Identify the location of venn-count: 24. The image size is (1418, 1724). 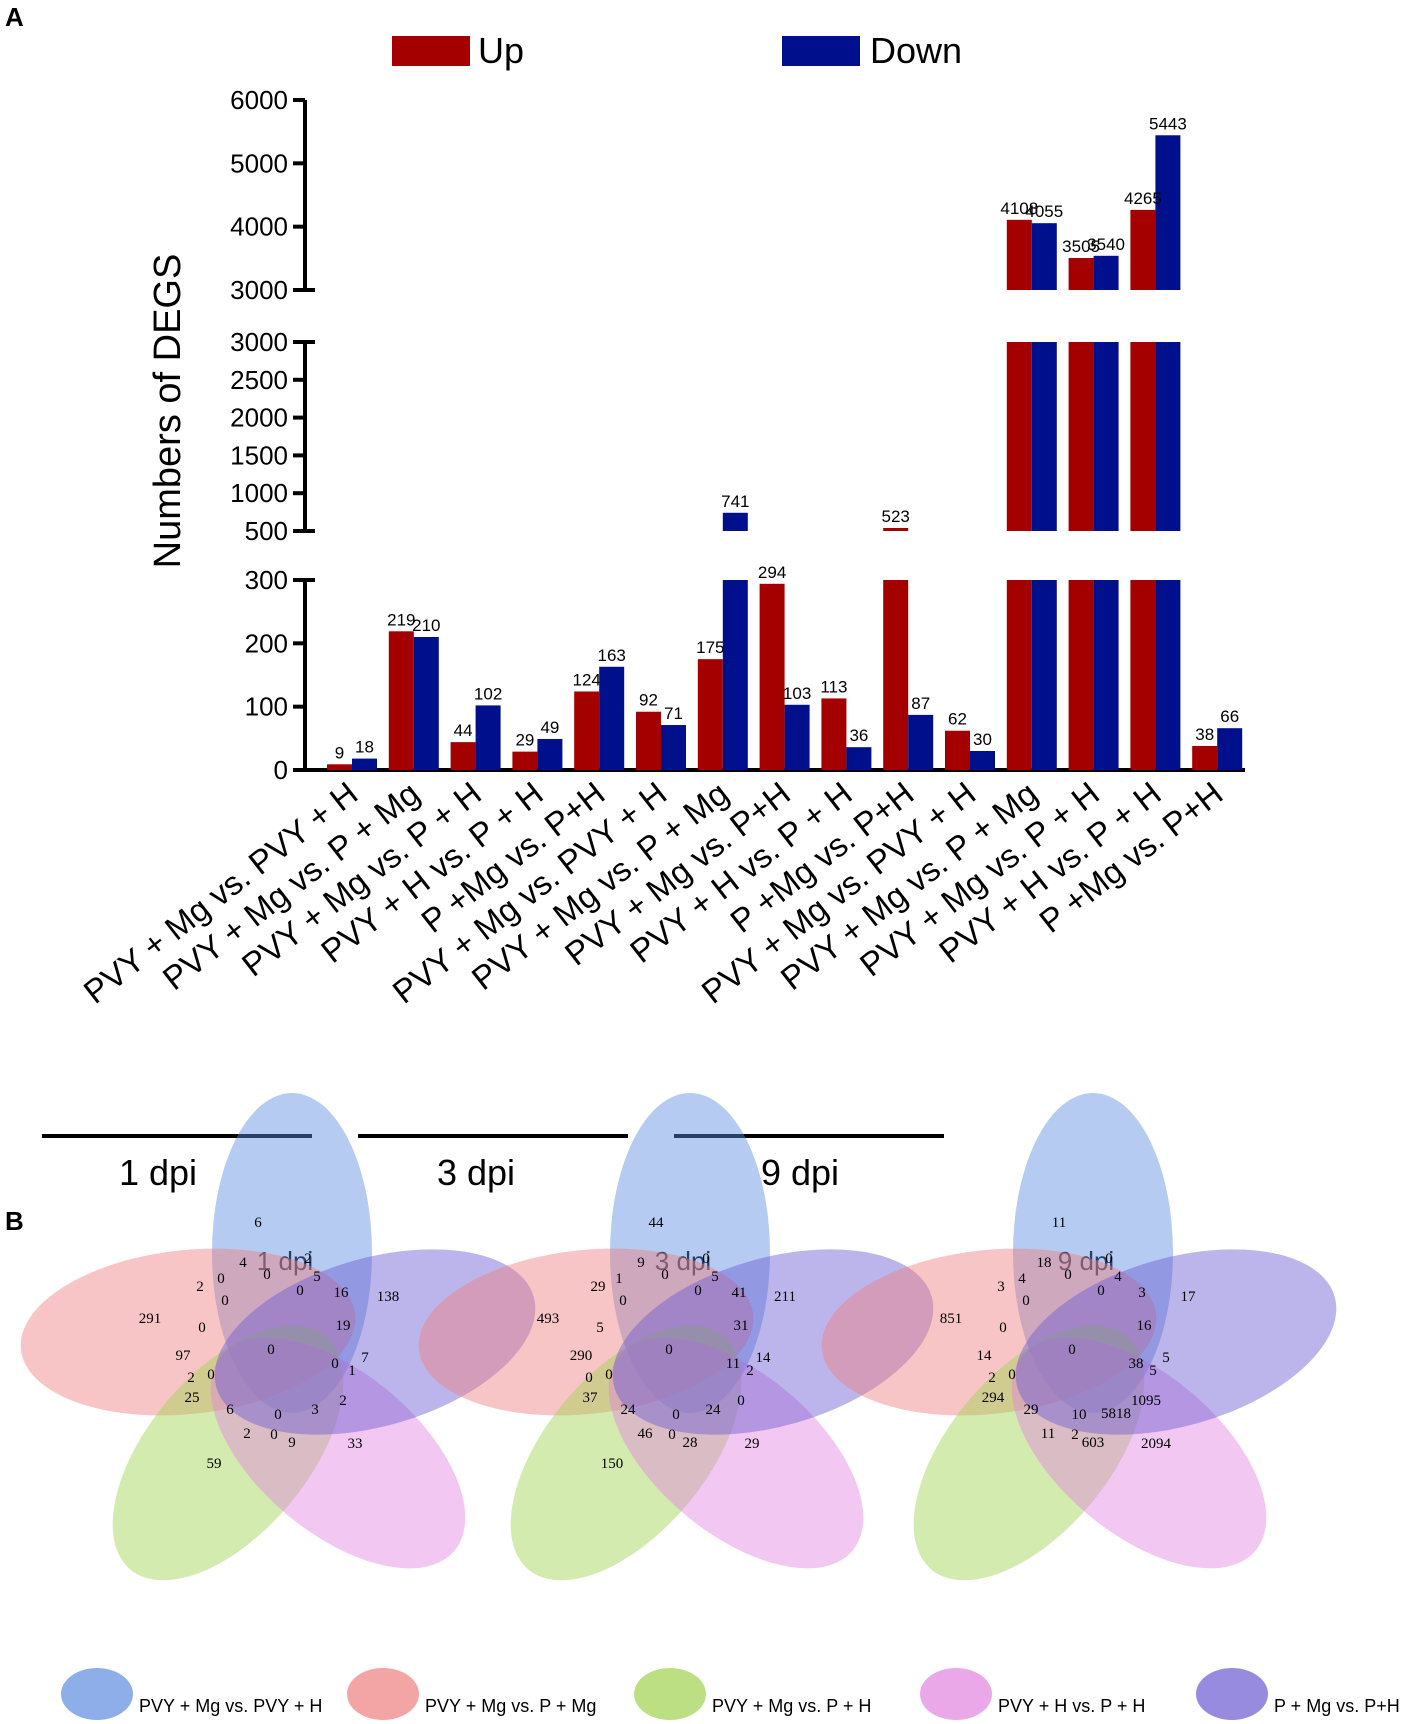
(714, 1410).